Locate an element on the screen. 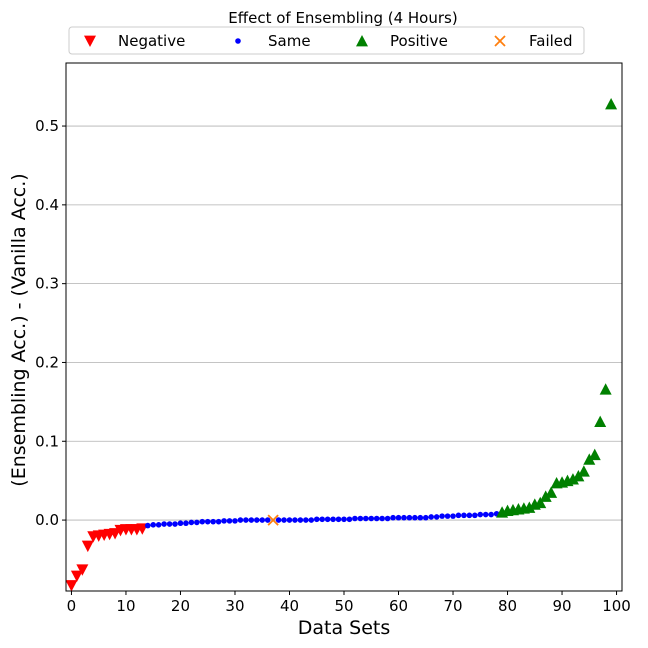 The width and height of the screenshot is (648, 648). legend-marker-same is located at coordinates (238, 41).